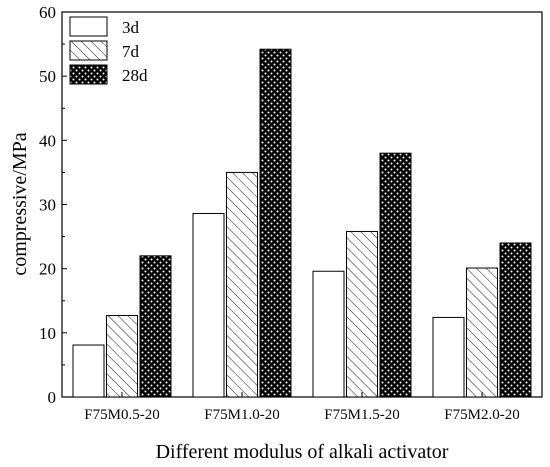  Describe the element at coordinates (122, 356) in the screenshot. I see `bar-7d-F75M0.5-20` at that location.